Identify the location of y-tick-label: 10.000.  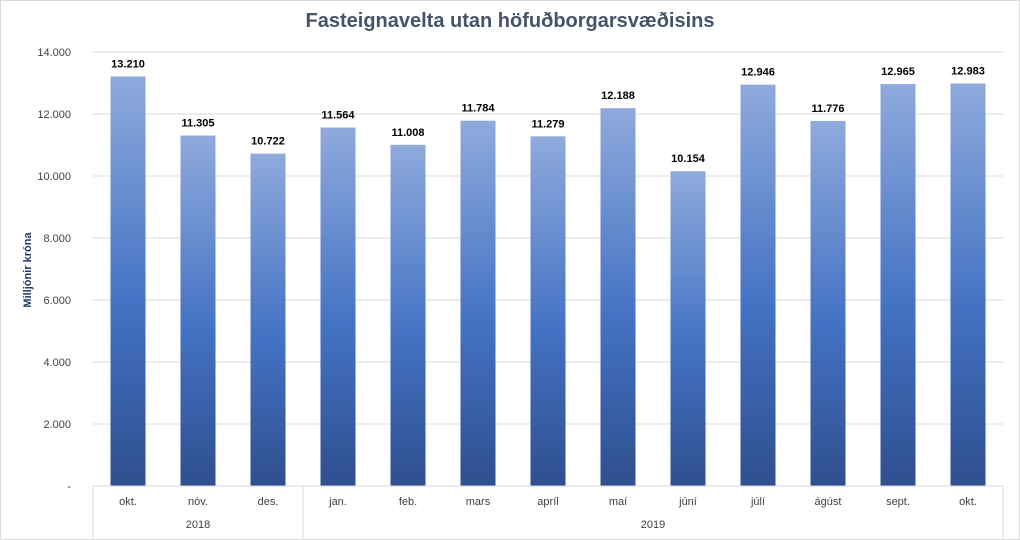
(54, 177).